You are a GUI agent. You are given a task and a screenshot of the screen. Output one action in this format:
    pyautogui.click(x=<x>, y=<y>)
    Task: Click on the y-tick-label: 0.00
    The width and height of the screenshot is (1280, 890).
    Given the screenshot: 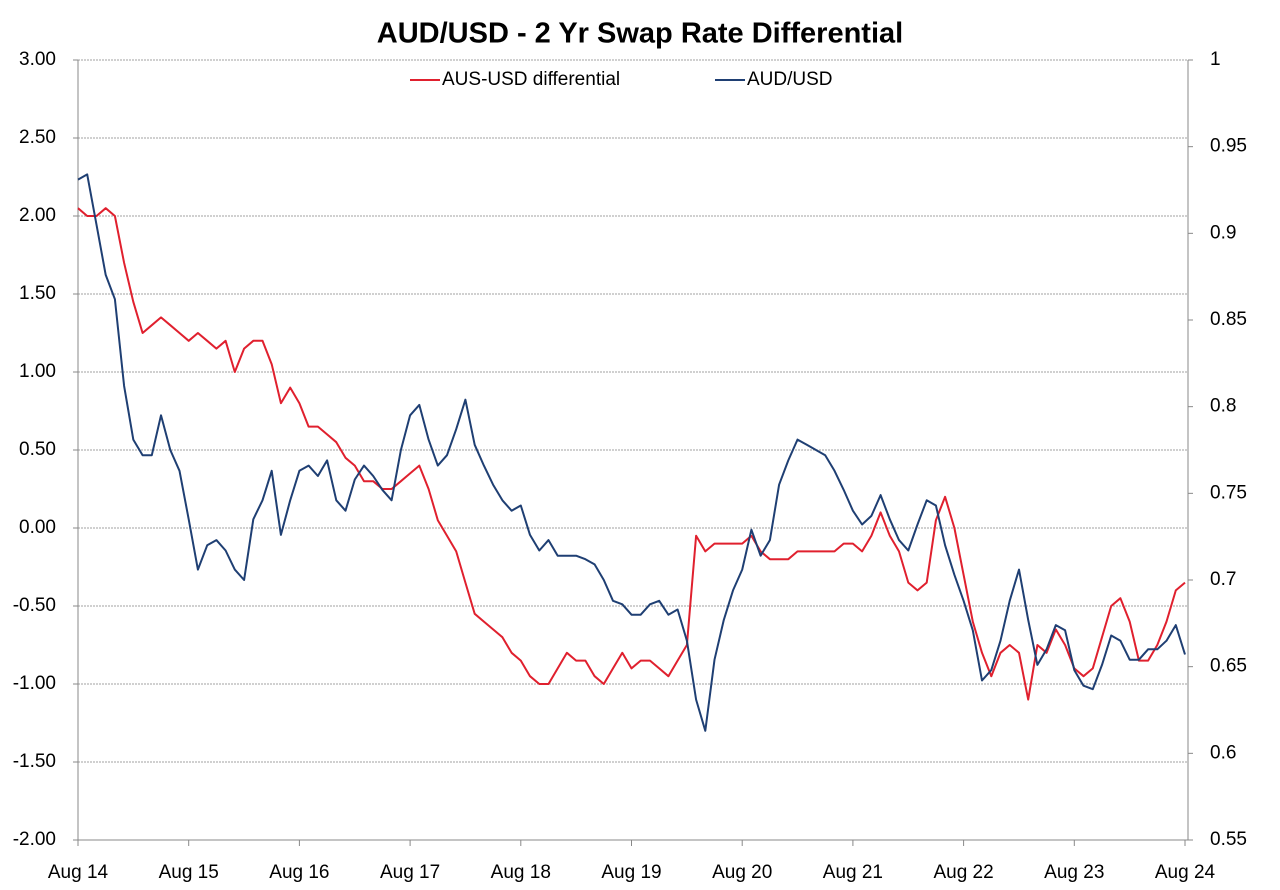 What is the action you would take?
    pyautogui.click(x=37, y=527)
    